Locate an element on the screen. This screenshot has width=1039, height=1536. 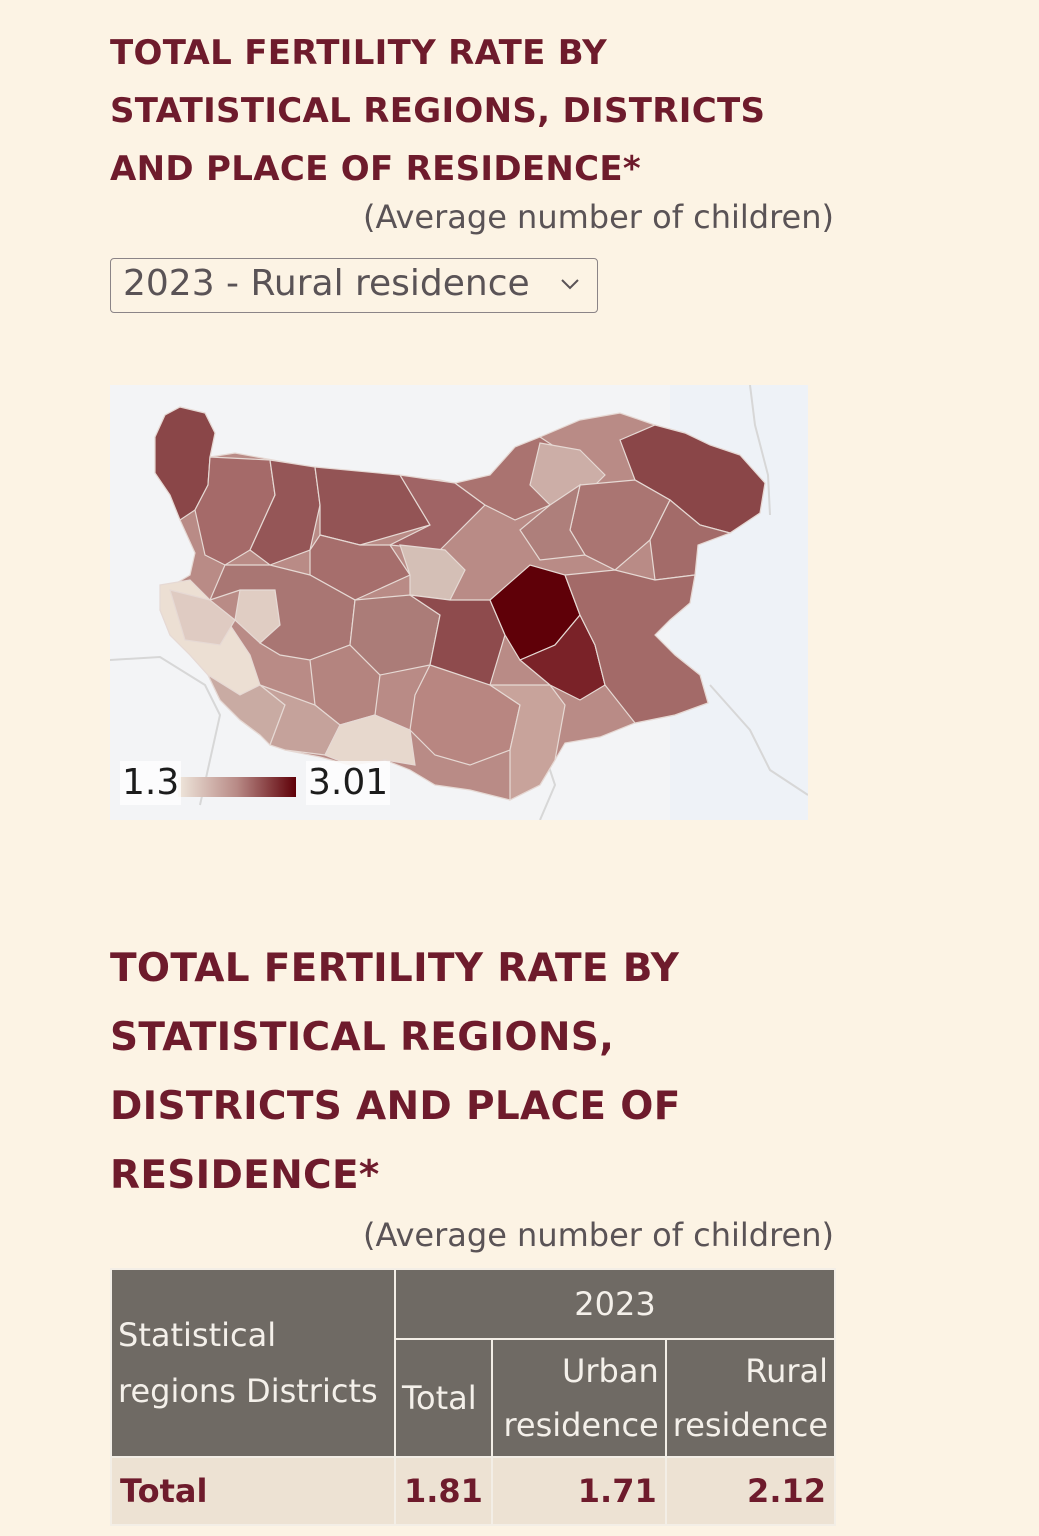
header-year: 2023 is located at coordinates (615, 1304).